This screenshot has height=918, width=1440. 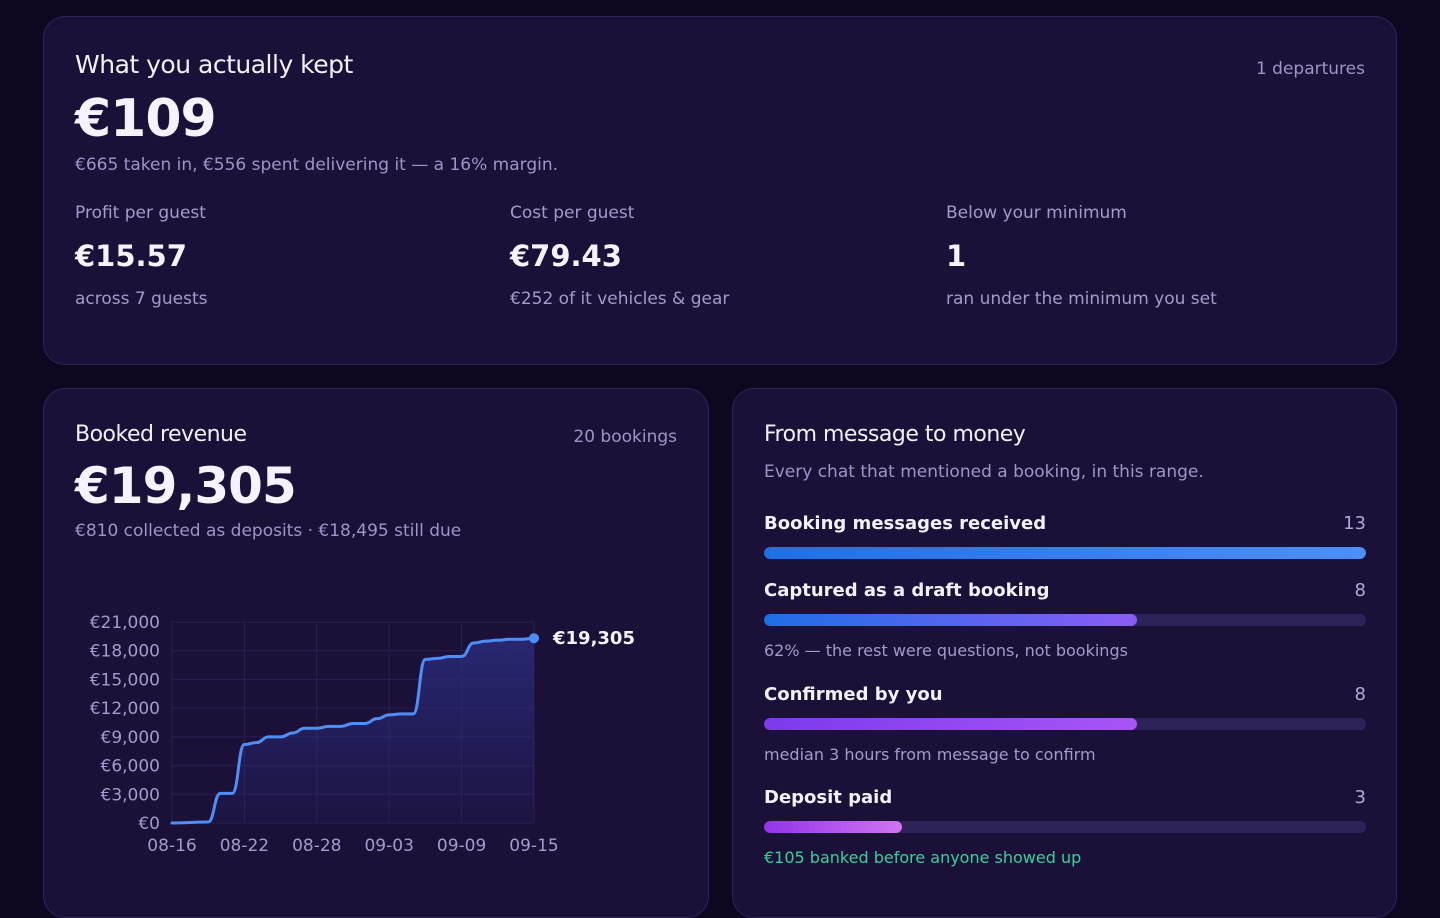 I want to click on stat-note: €252 of it vehicles & gear, so click(x=620, y=299).